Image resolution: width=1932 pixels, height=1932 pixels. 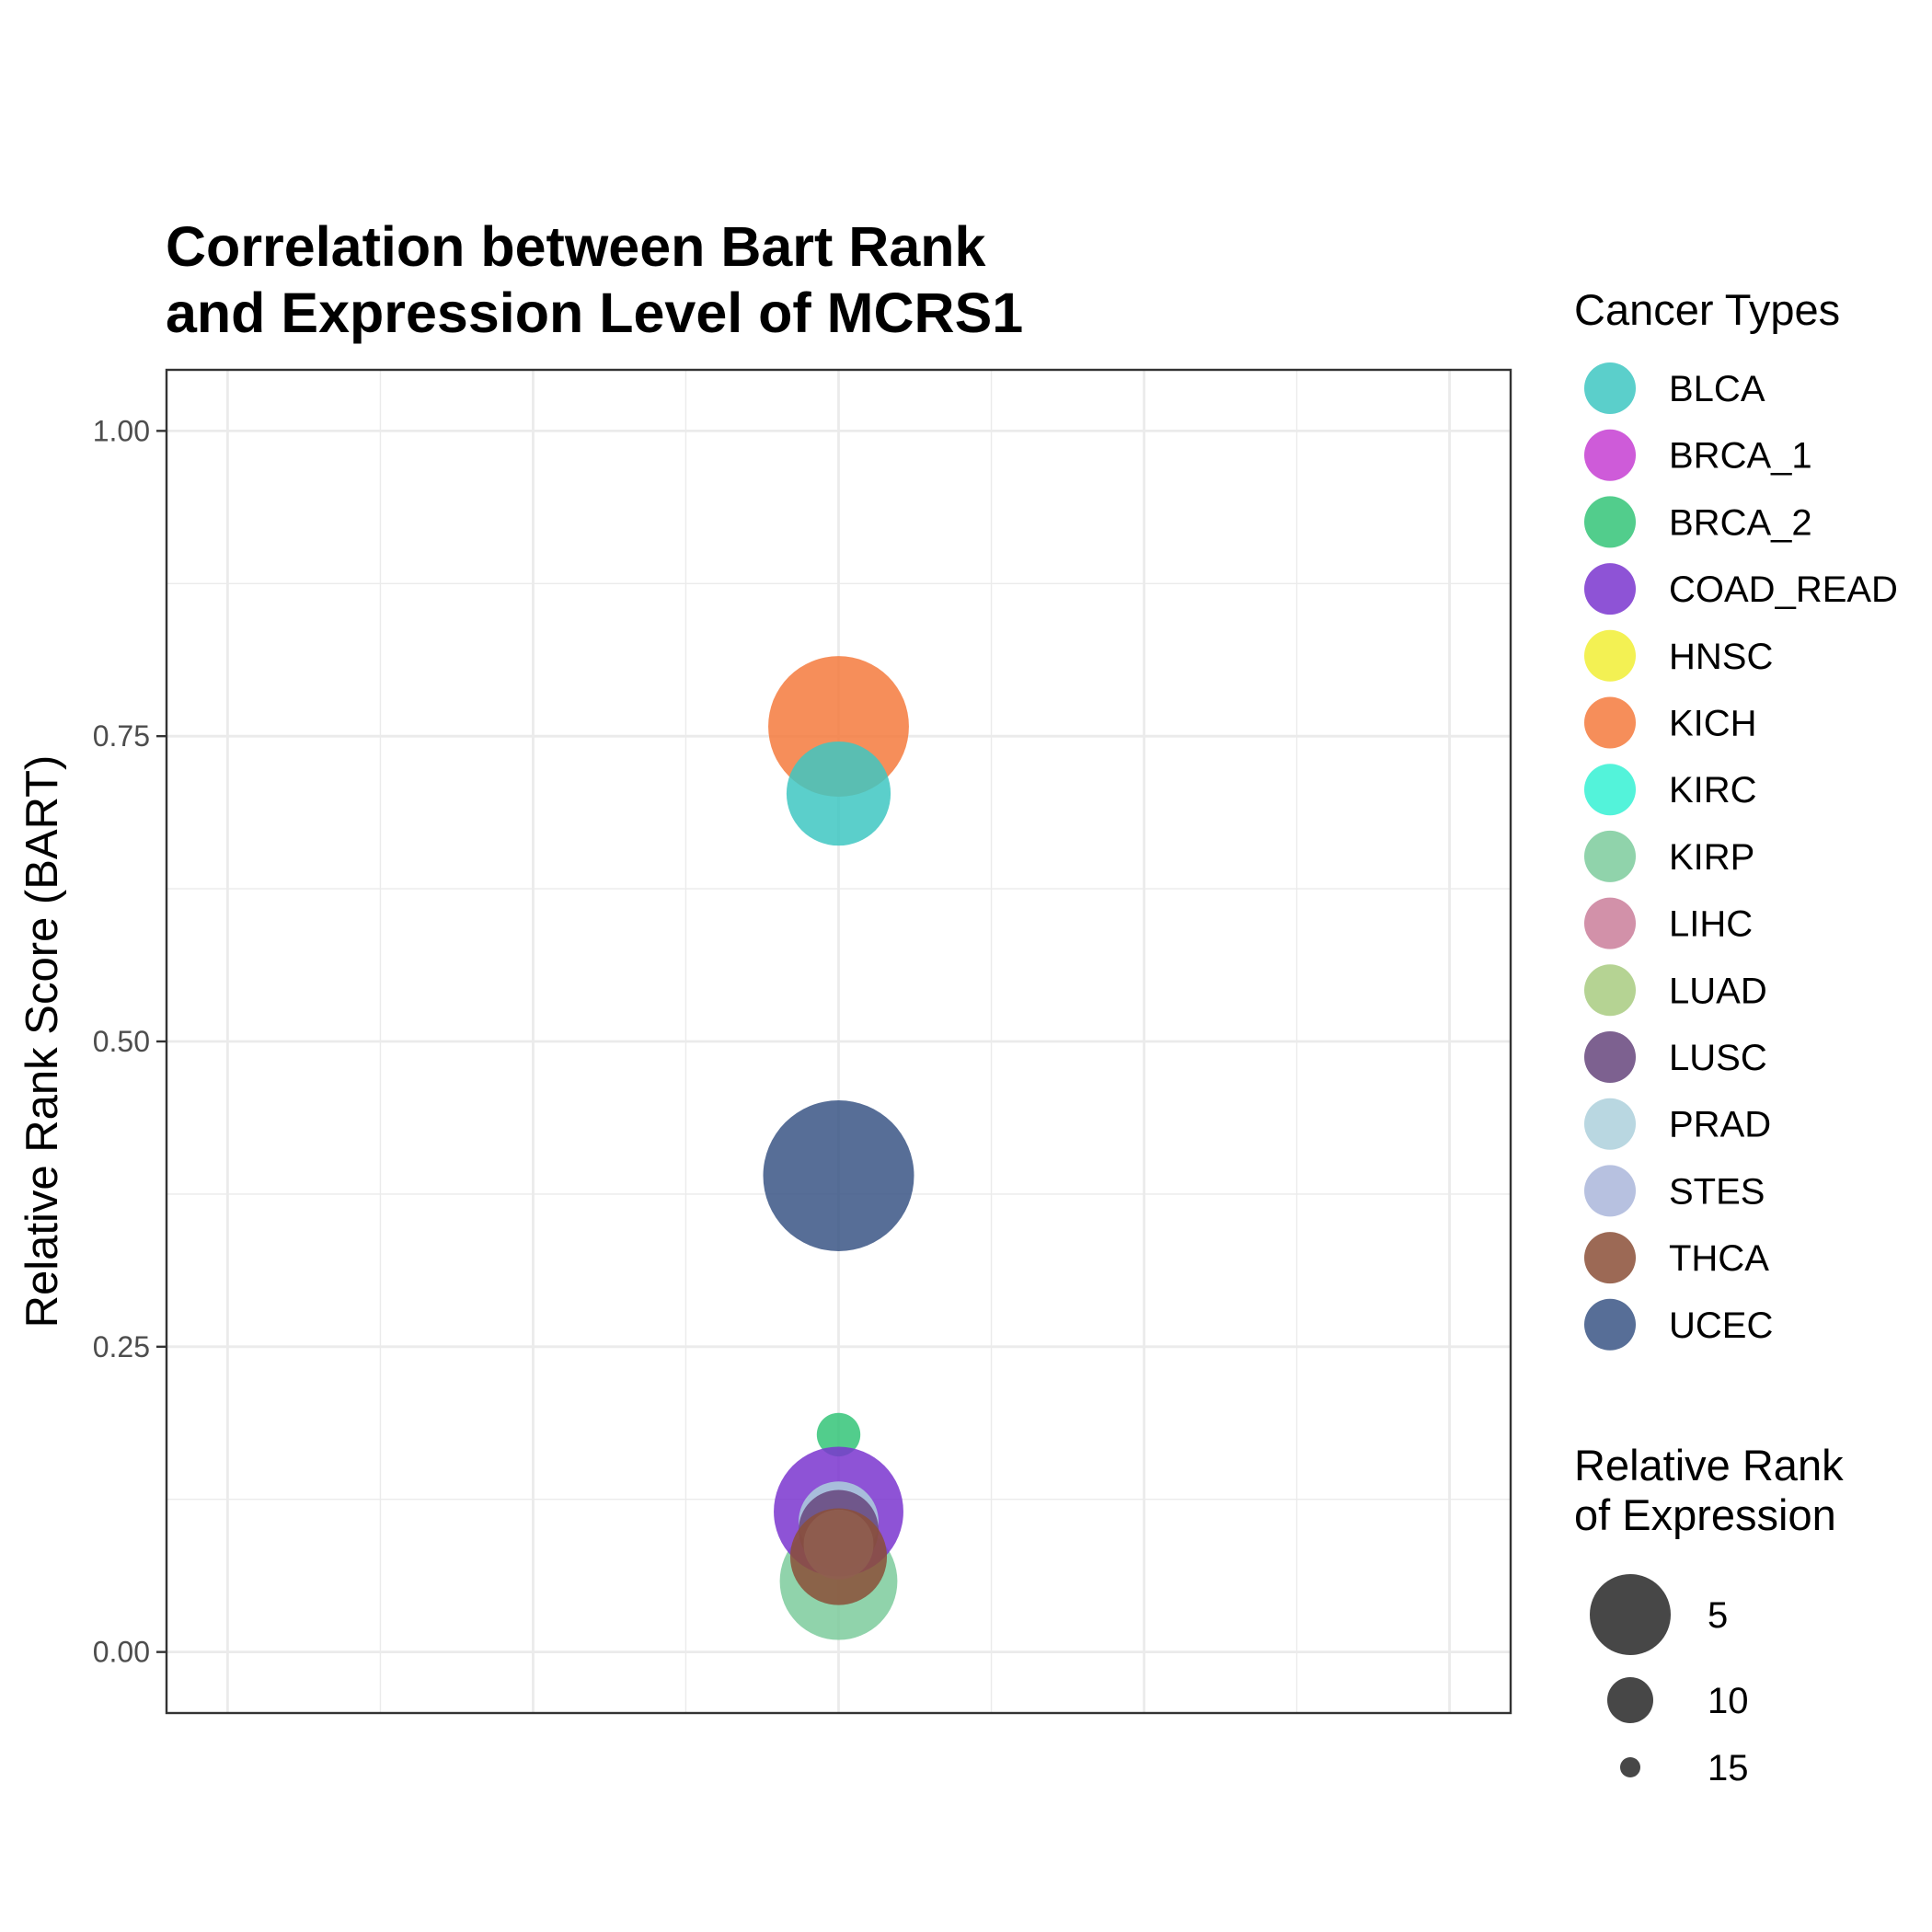 What do you see at coordinates (838, 793) in the screenshot?
I see `point-blca` at bounding box center [838, 793].